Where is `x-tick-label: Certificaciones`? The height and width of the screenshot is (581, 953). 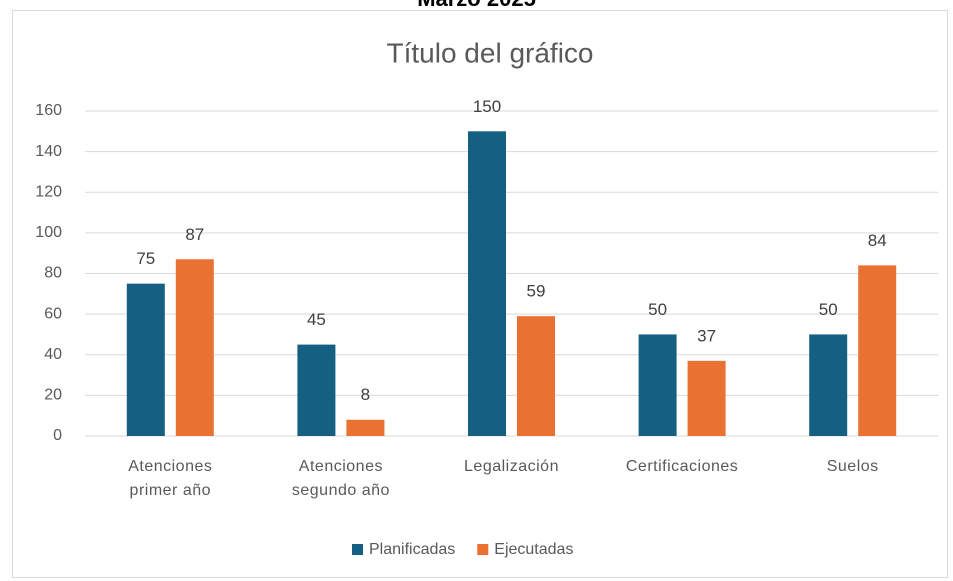
x-tick-label: Certificaciones is located at coordinates (682, 466).